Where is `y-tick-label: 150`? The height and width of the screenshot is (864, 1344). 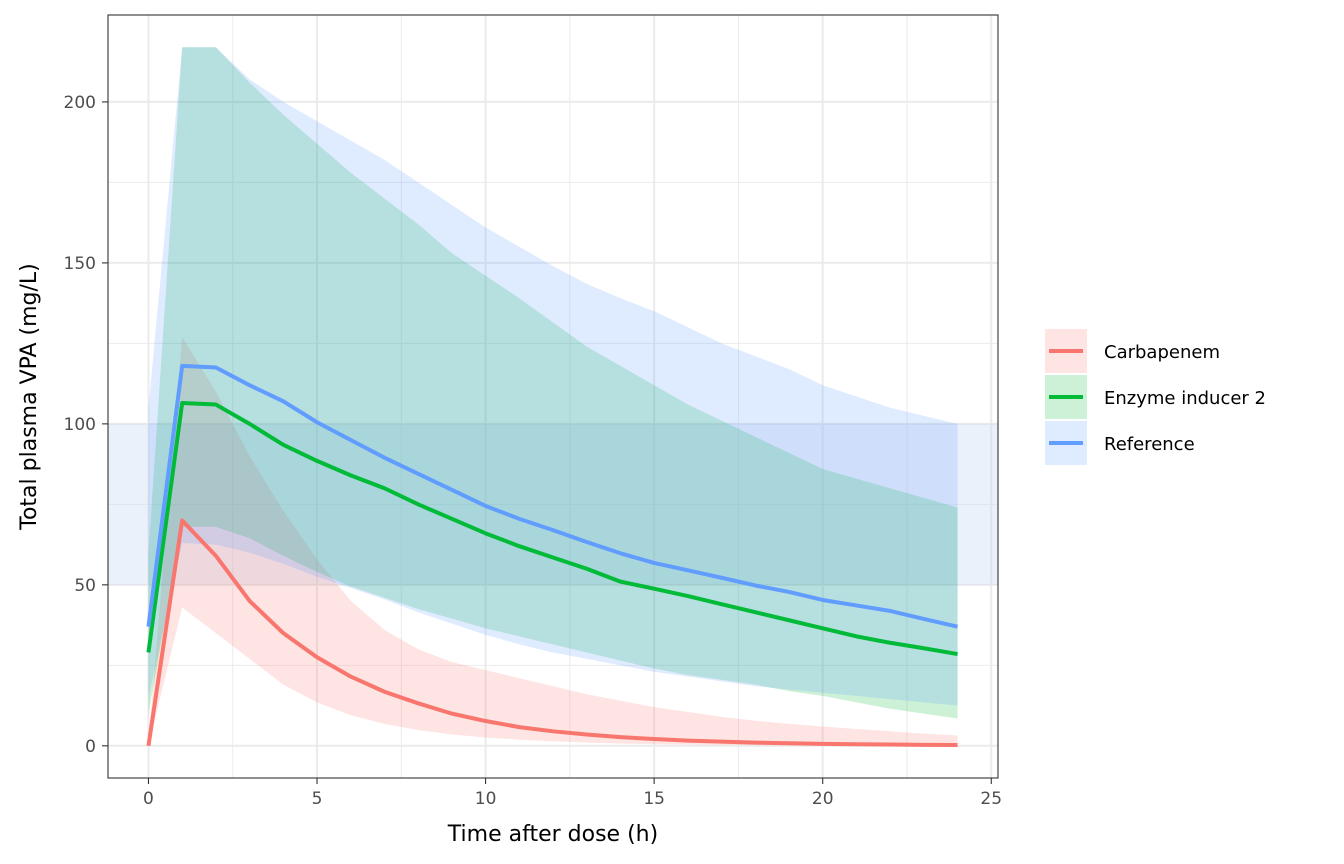
y-tick-label: 150 is located at coordinates (80, 264).